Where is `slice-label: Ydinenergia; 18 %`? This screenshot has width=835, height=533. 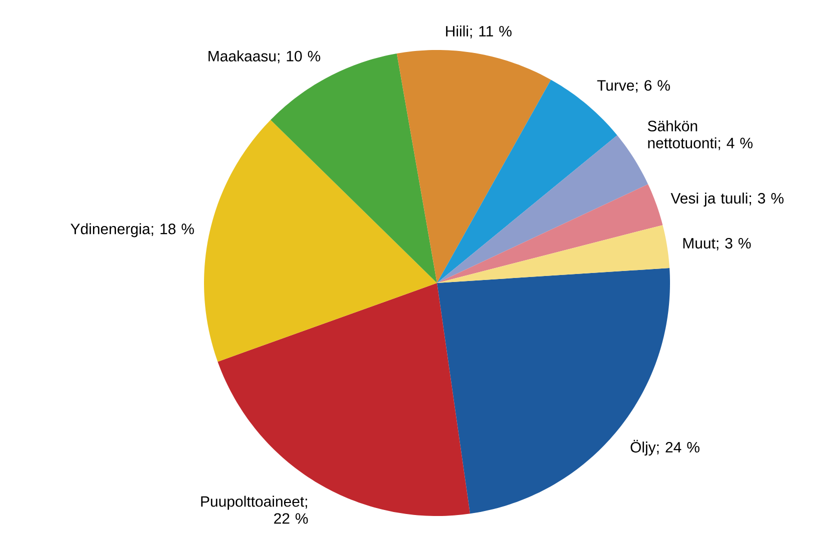 slice-label: Ydinenergia; 18 % is located at coordinates (132, 230).